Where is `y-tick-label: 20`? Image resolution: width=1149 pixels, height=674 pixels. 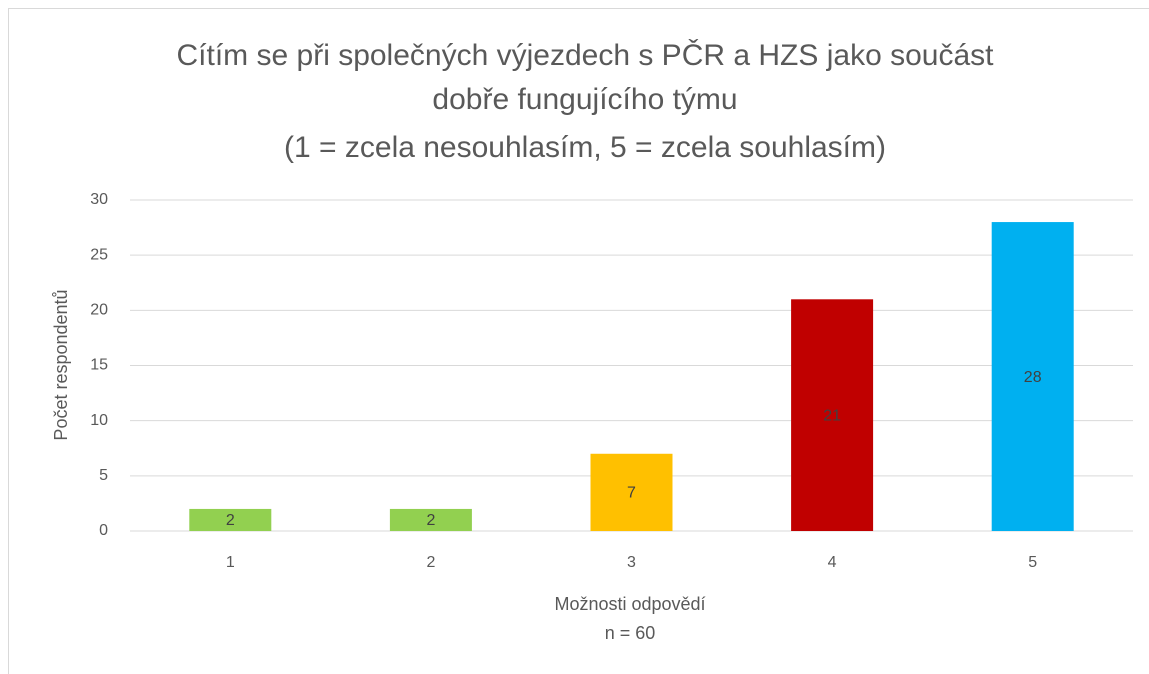 y-tick-label: 20 is located at coordinates (99, 310).